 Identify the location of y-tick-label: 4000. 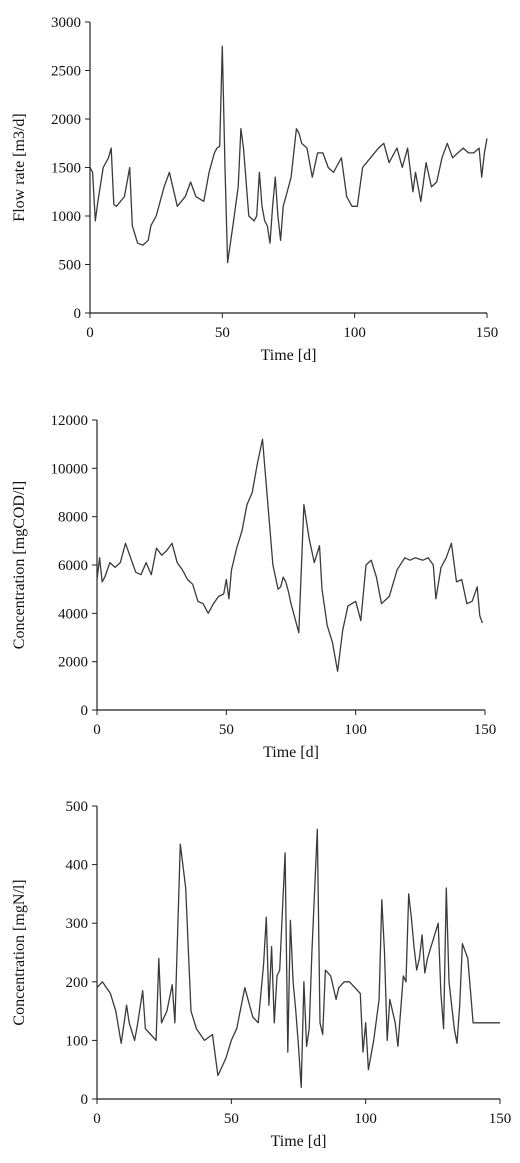
(73, 614).